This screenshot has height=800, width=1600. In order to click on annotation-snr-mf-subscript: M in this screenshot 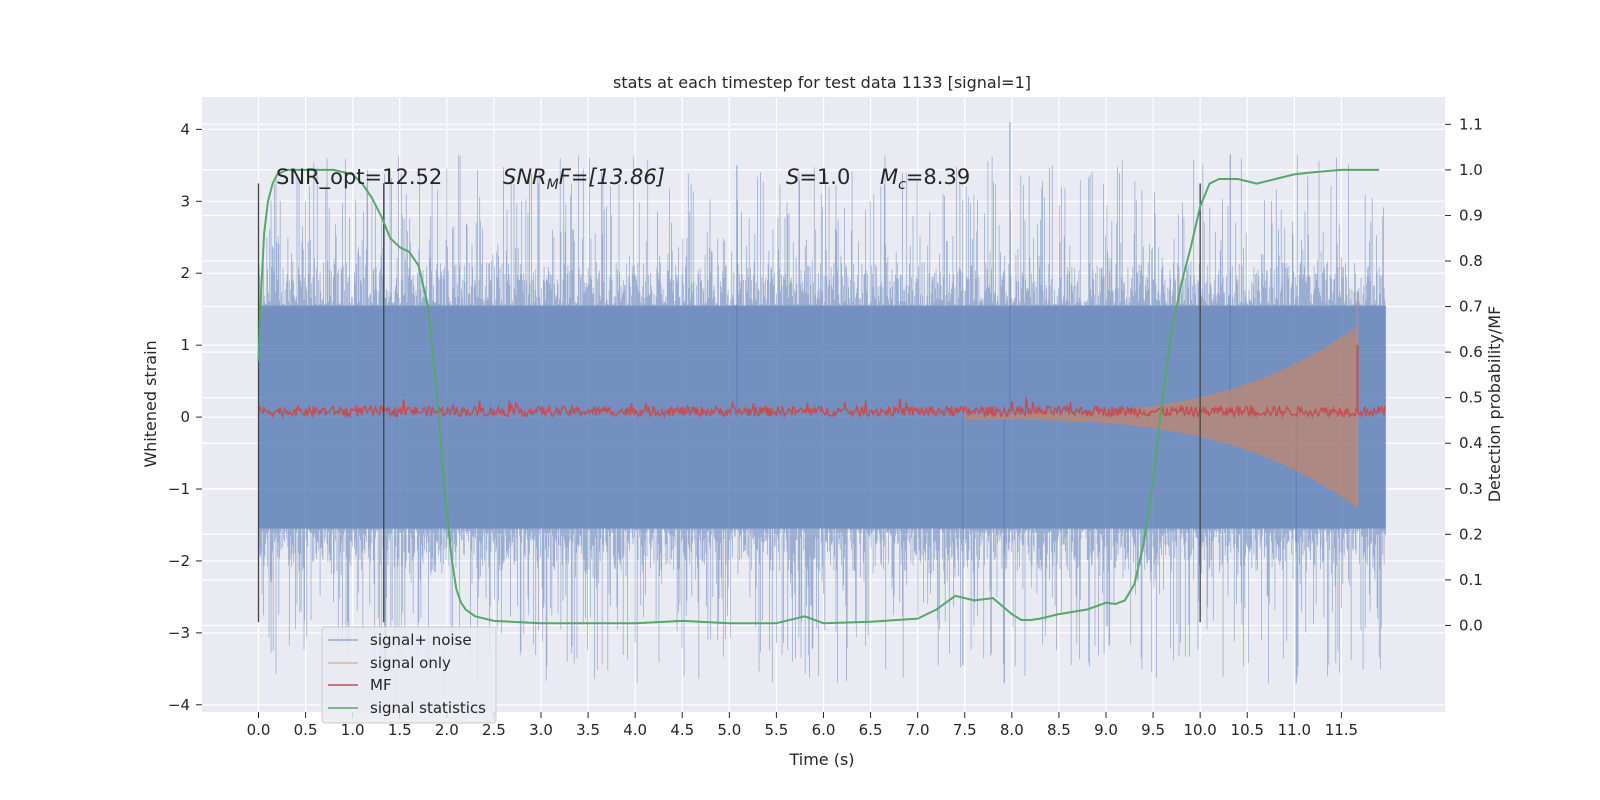, I will do `click(553, 185)`.